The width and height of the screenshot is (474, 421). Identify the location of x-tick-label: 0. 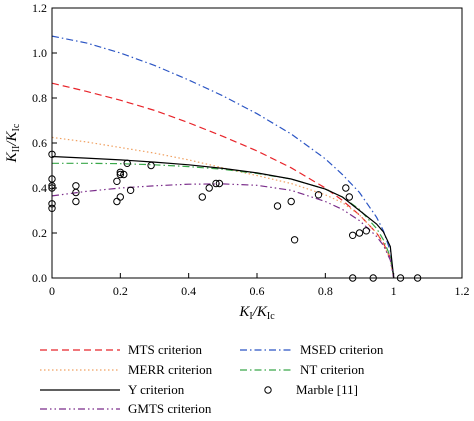
(52, 291).